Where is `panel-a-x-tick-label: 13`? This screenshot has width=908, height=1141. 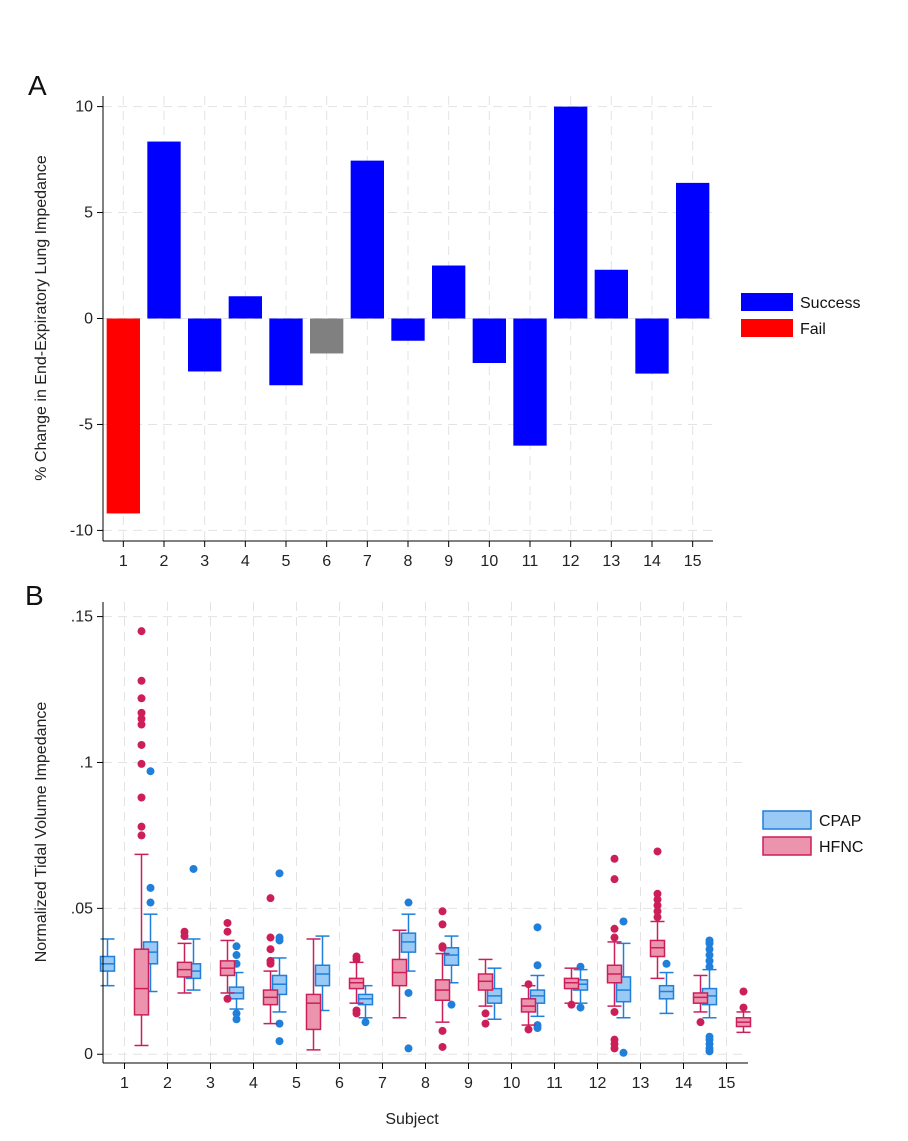 panel-a-x-tick-label: 13 is located at coordinates (611, 561).